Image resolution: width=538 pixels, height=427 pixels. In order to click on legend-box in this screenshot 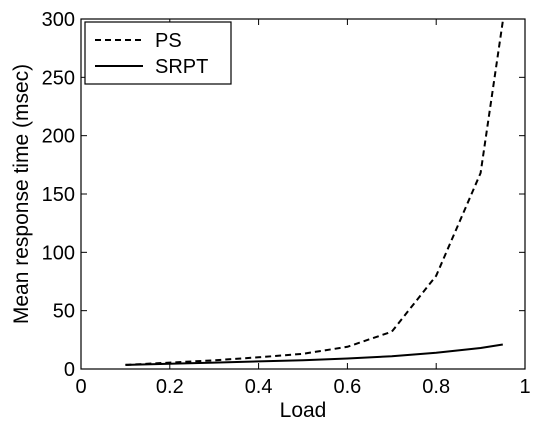, I will do `click(158, 53)`.